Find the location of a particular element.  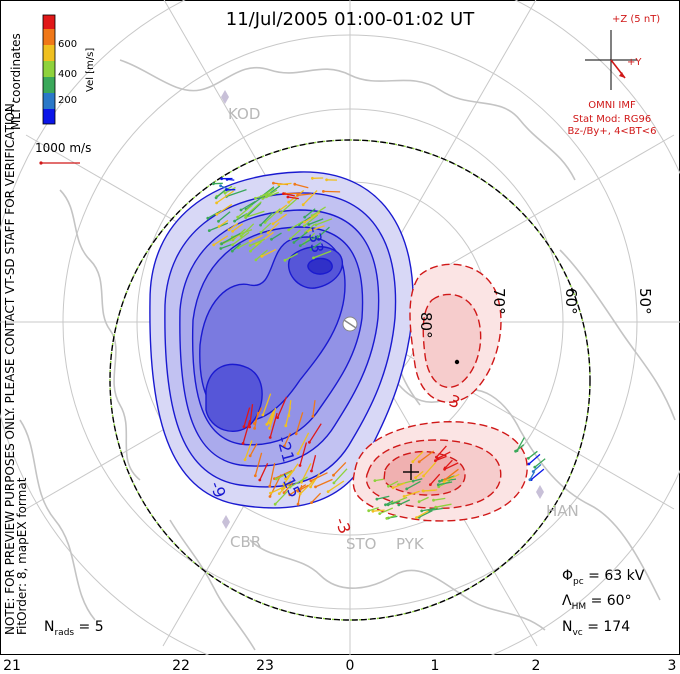

imf-stat-mod: Stat Mod: RG96 is located at coordinates (612, 119).